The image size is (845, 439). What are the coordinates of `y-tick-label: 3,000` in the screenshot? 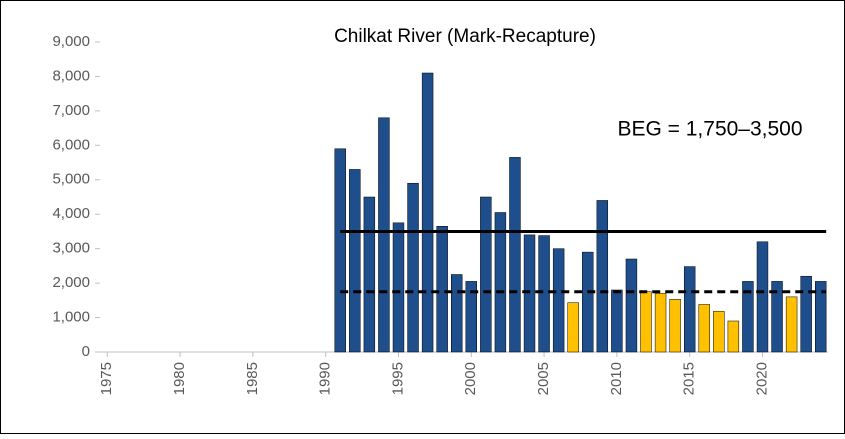 It's located at (71, 248).